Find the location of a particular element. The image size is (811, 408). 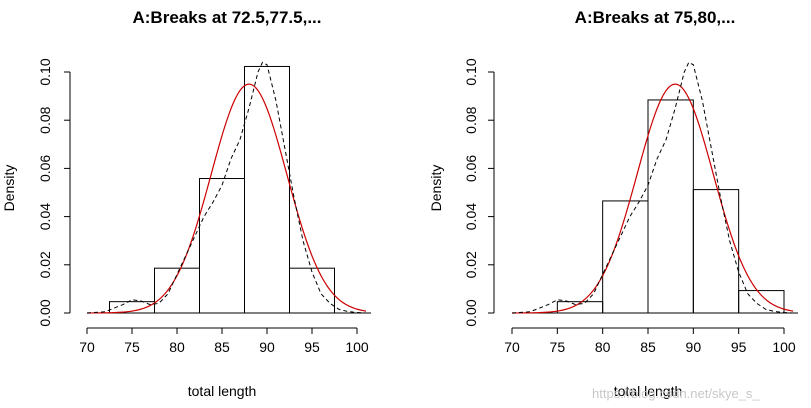

watermark: https://blog.csdn.net/skye_s_ is located at coordinates (676, 393).